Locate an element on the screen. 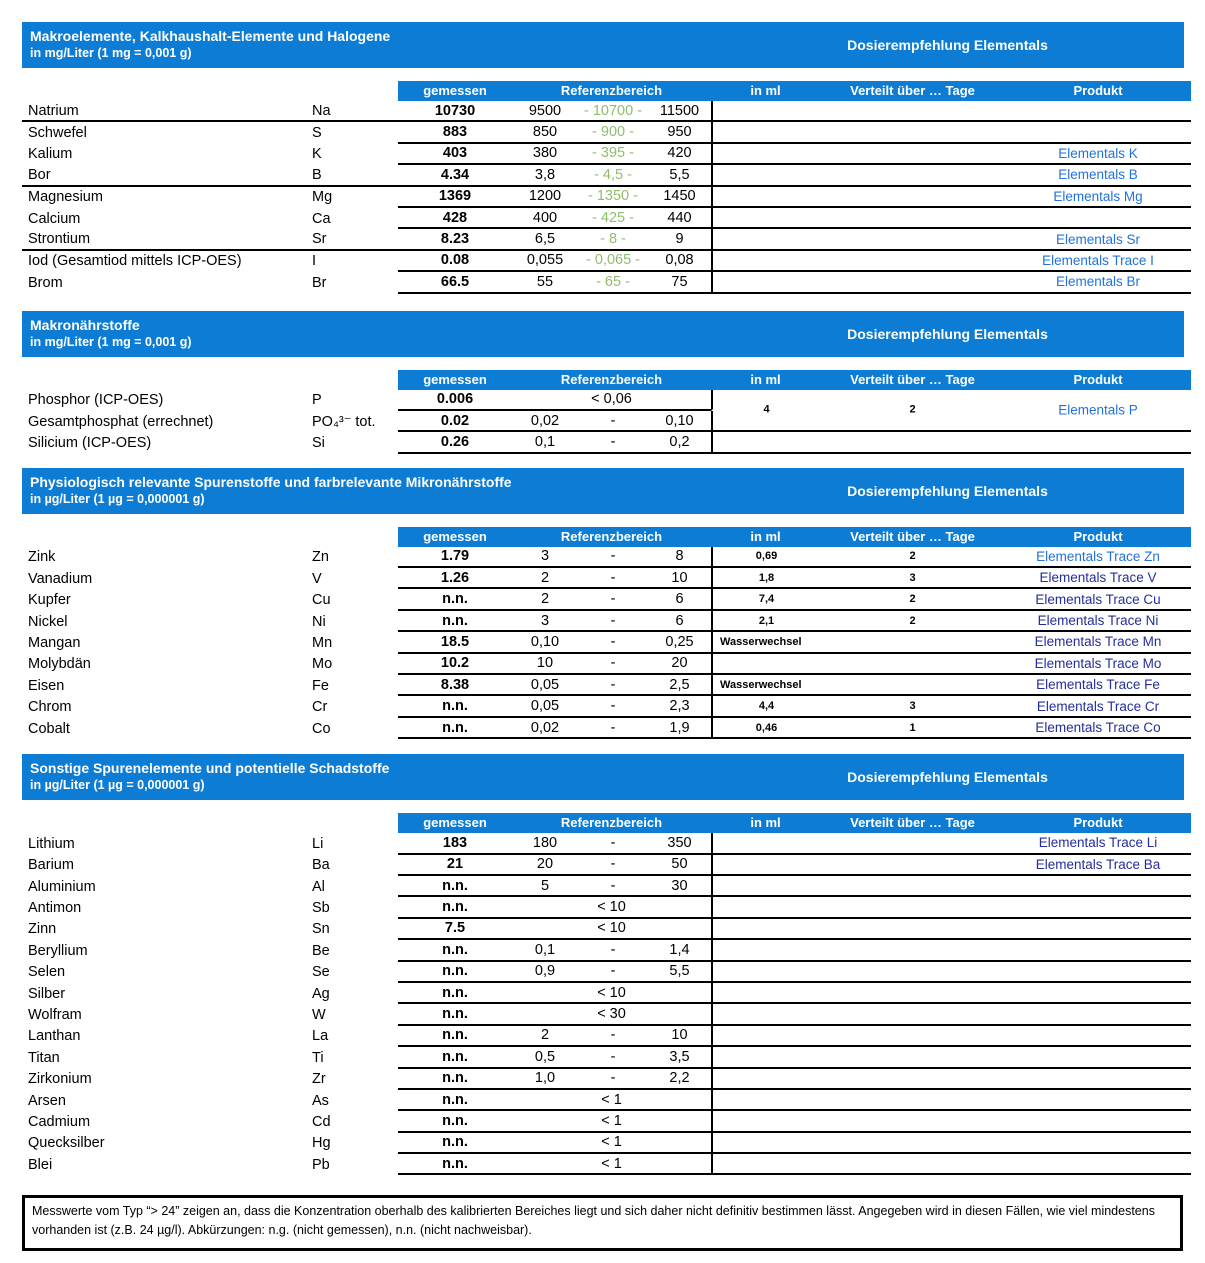 This screenshot has height=1263, width=1205. dosing-recommendation-header: Dosierempfehlung Elementals is located at coordinates (947, 777).